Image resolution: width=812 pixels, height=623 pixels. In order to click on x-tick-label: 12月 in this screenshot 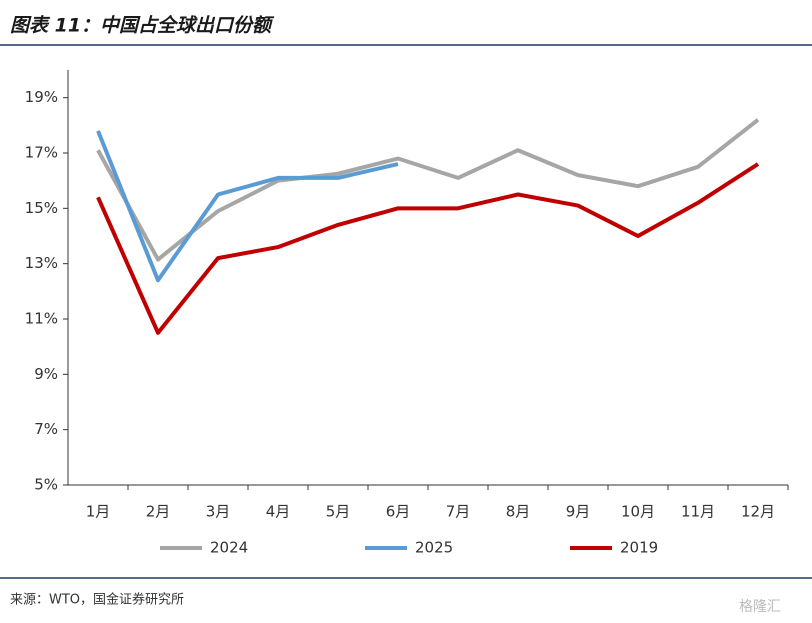, I will do `click(758, 512)`.